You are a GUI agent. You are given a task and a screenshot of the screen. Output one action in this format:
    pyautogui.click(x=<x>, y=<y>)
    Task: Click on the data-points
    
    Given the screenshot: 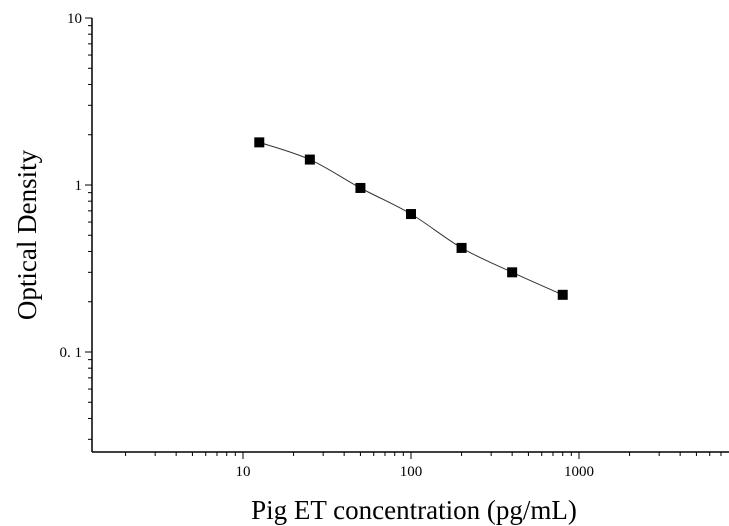 What is the action you would take?
    pyautogui.click(x=411, y=218)
    